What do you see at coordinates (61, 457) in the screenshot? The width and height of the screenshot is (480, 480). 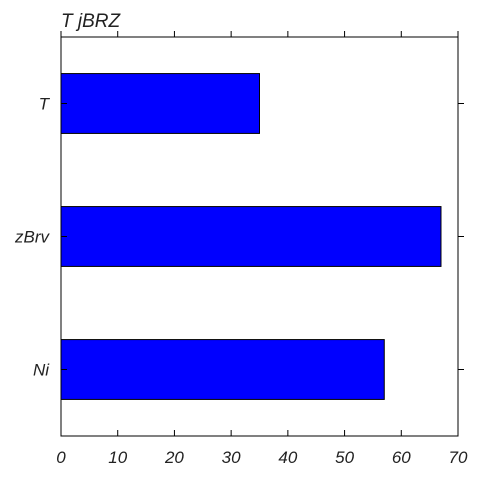 I see `x-tick-label: 0` at bounding box center [61, 457].